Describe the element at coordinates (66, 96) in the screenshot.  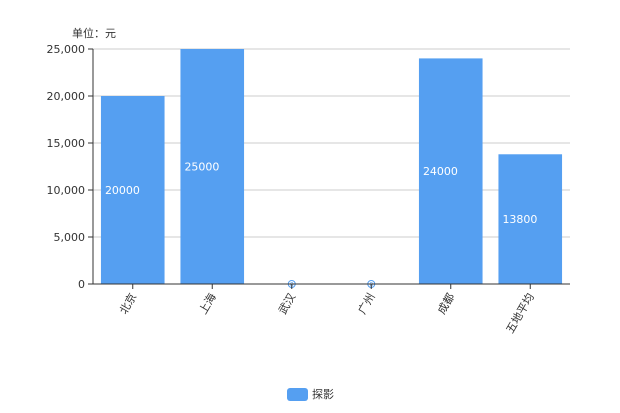
I see `y-tick-label: 20,000` at that location.